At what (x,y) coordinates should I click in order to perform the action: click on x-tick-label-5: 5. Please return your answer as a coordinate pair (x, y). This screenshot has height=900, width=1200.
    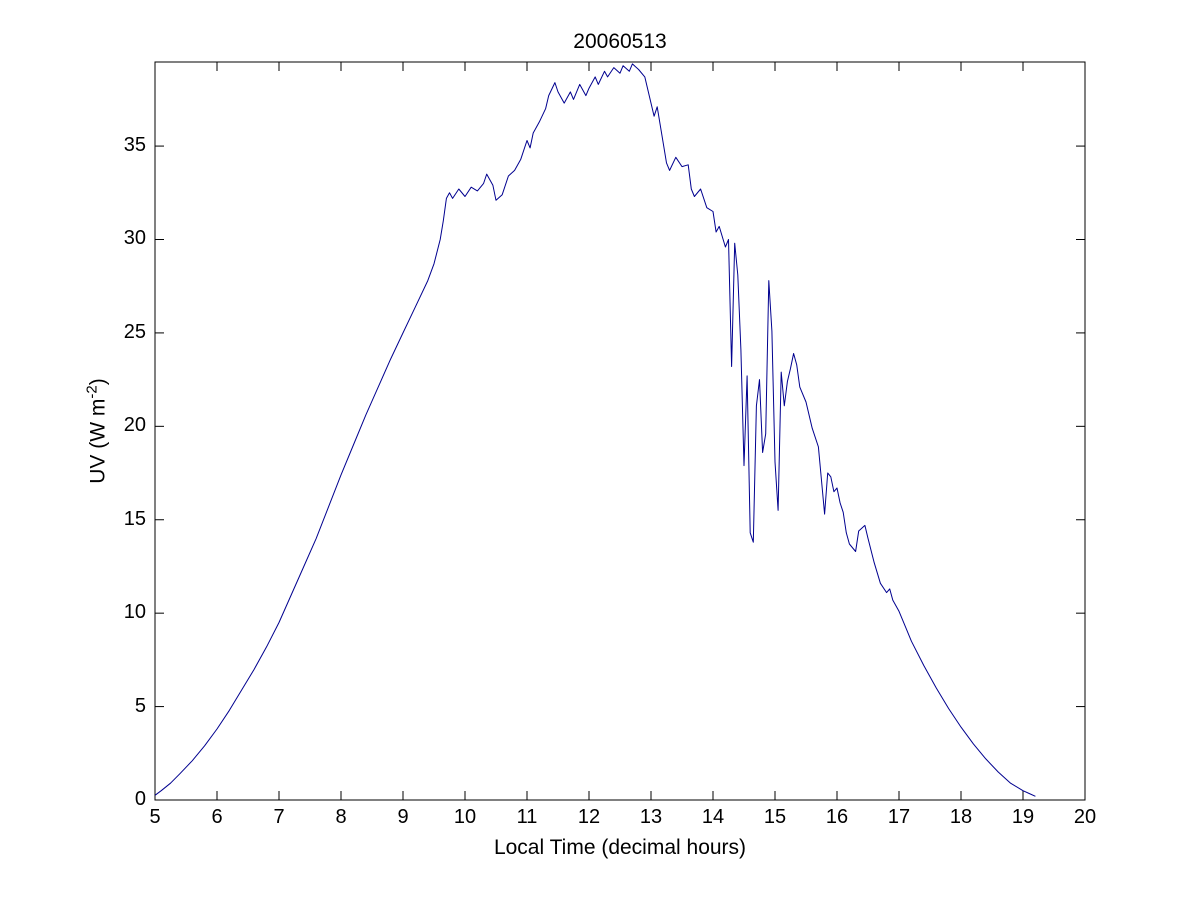
    Looking at the image, I should click on (155, 817).